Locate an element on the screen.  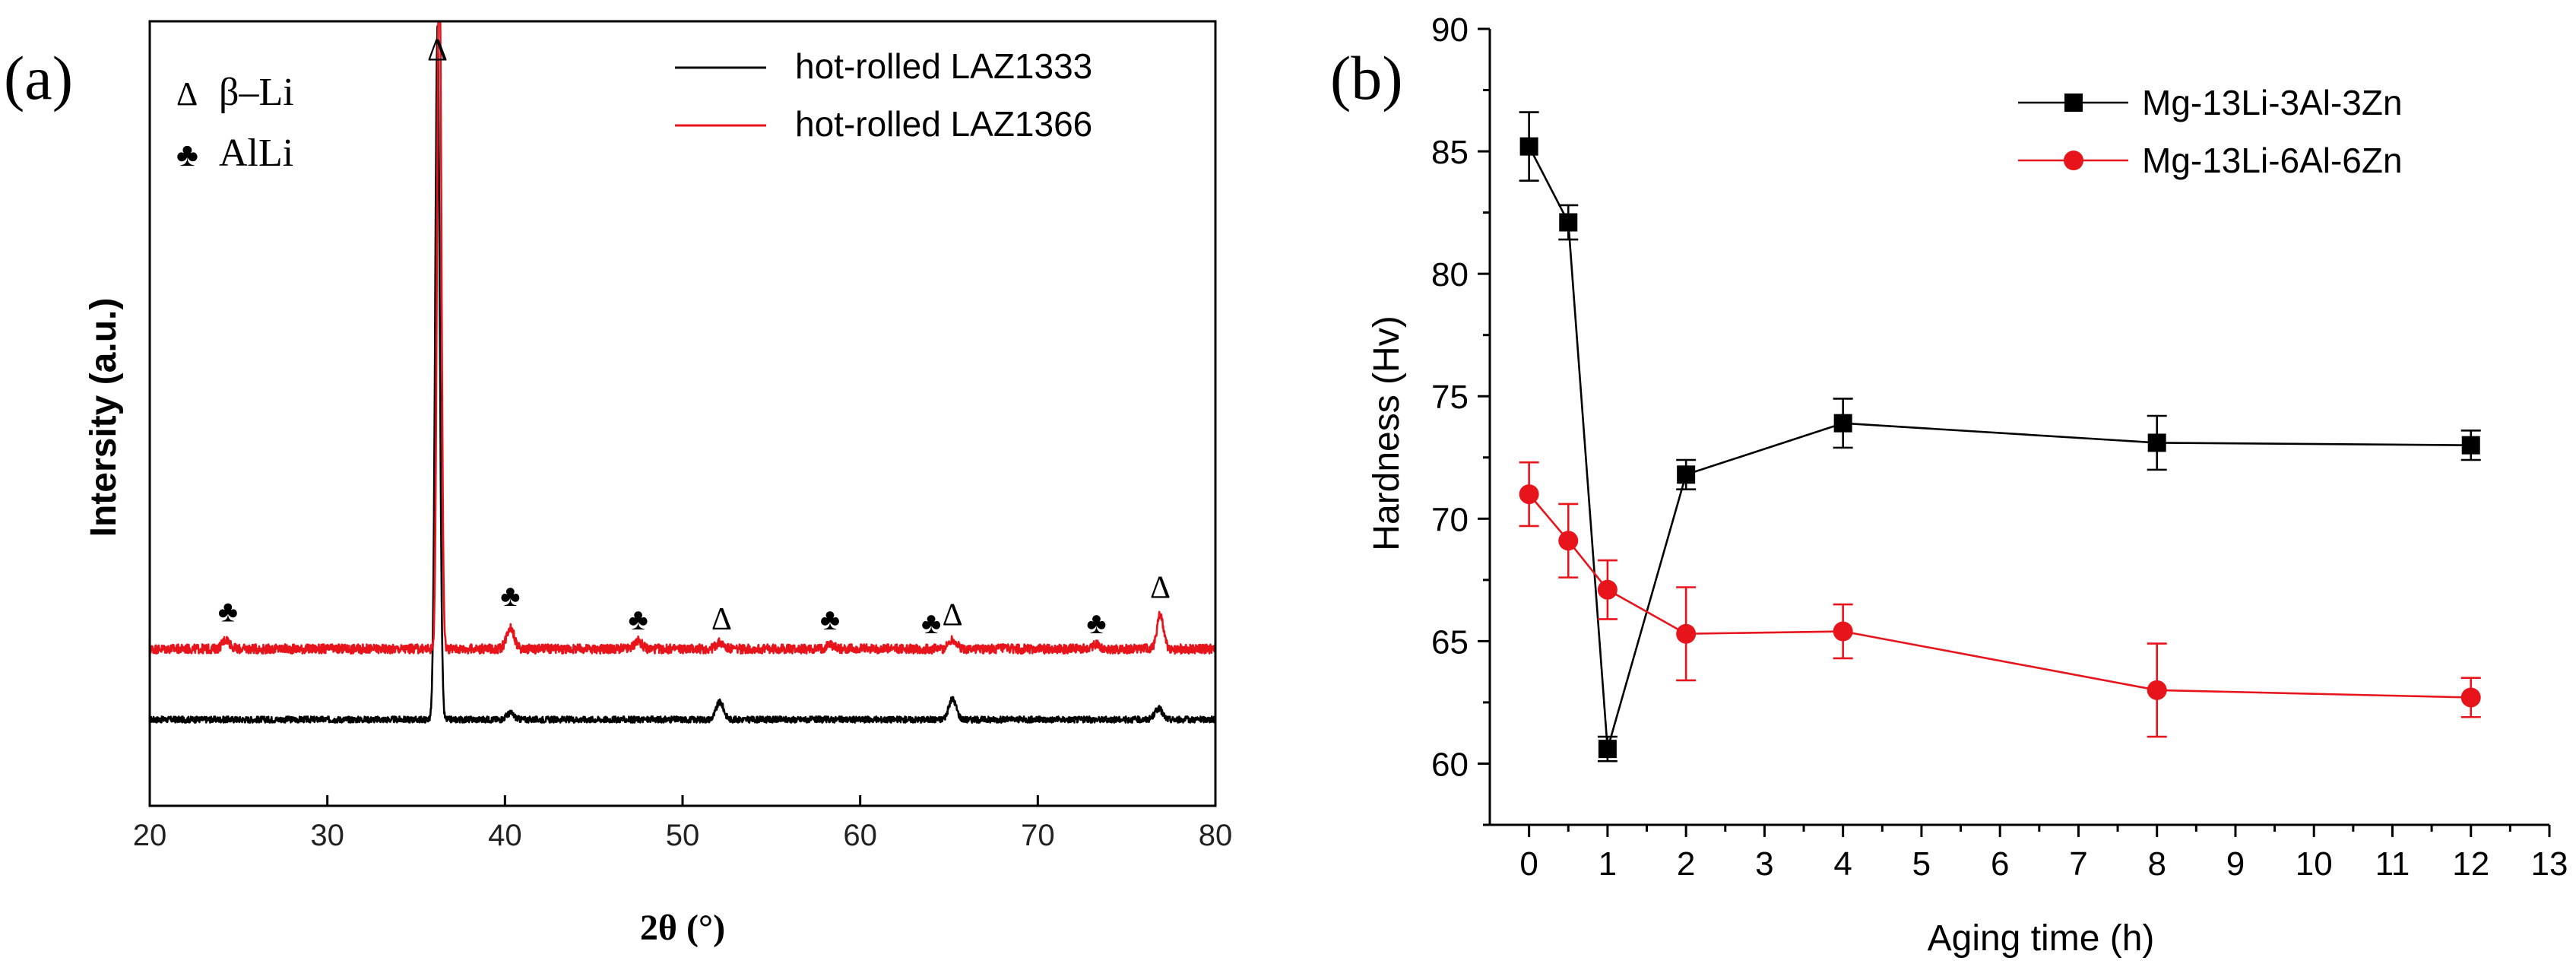
xrd-x-tick-label: 60 is located at coordinates (860, 835).